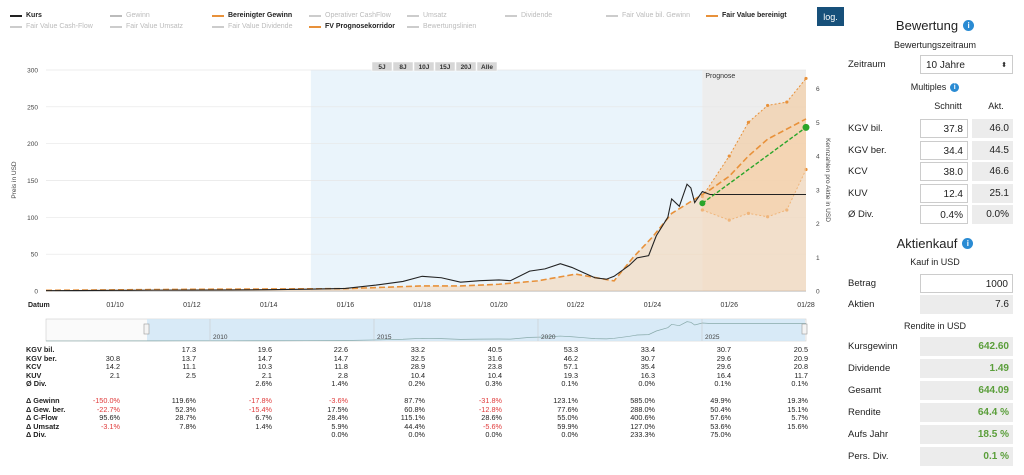 Image resolution: width=1024 pixels, height=475 pixels. I want to click on zeitraum-select: 10 Jahre ⬍, so click(966, 64).